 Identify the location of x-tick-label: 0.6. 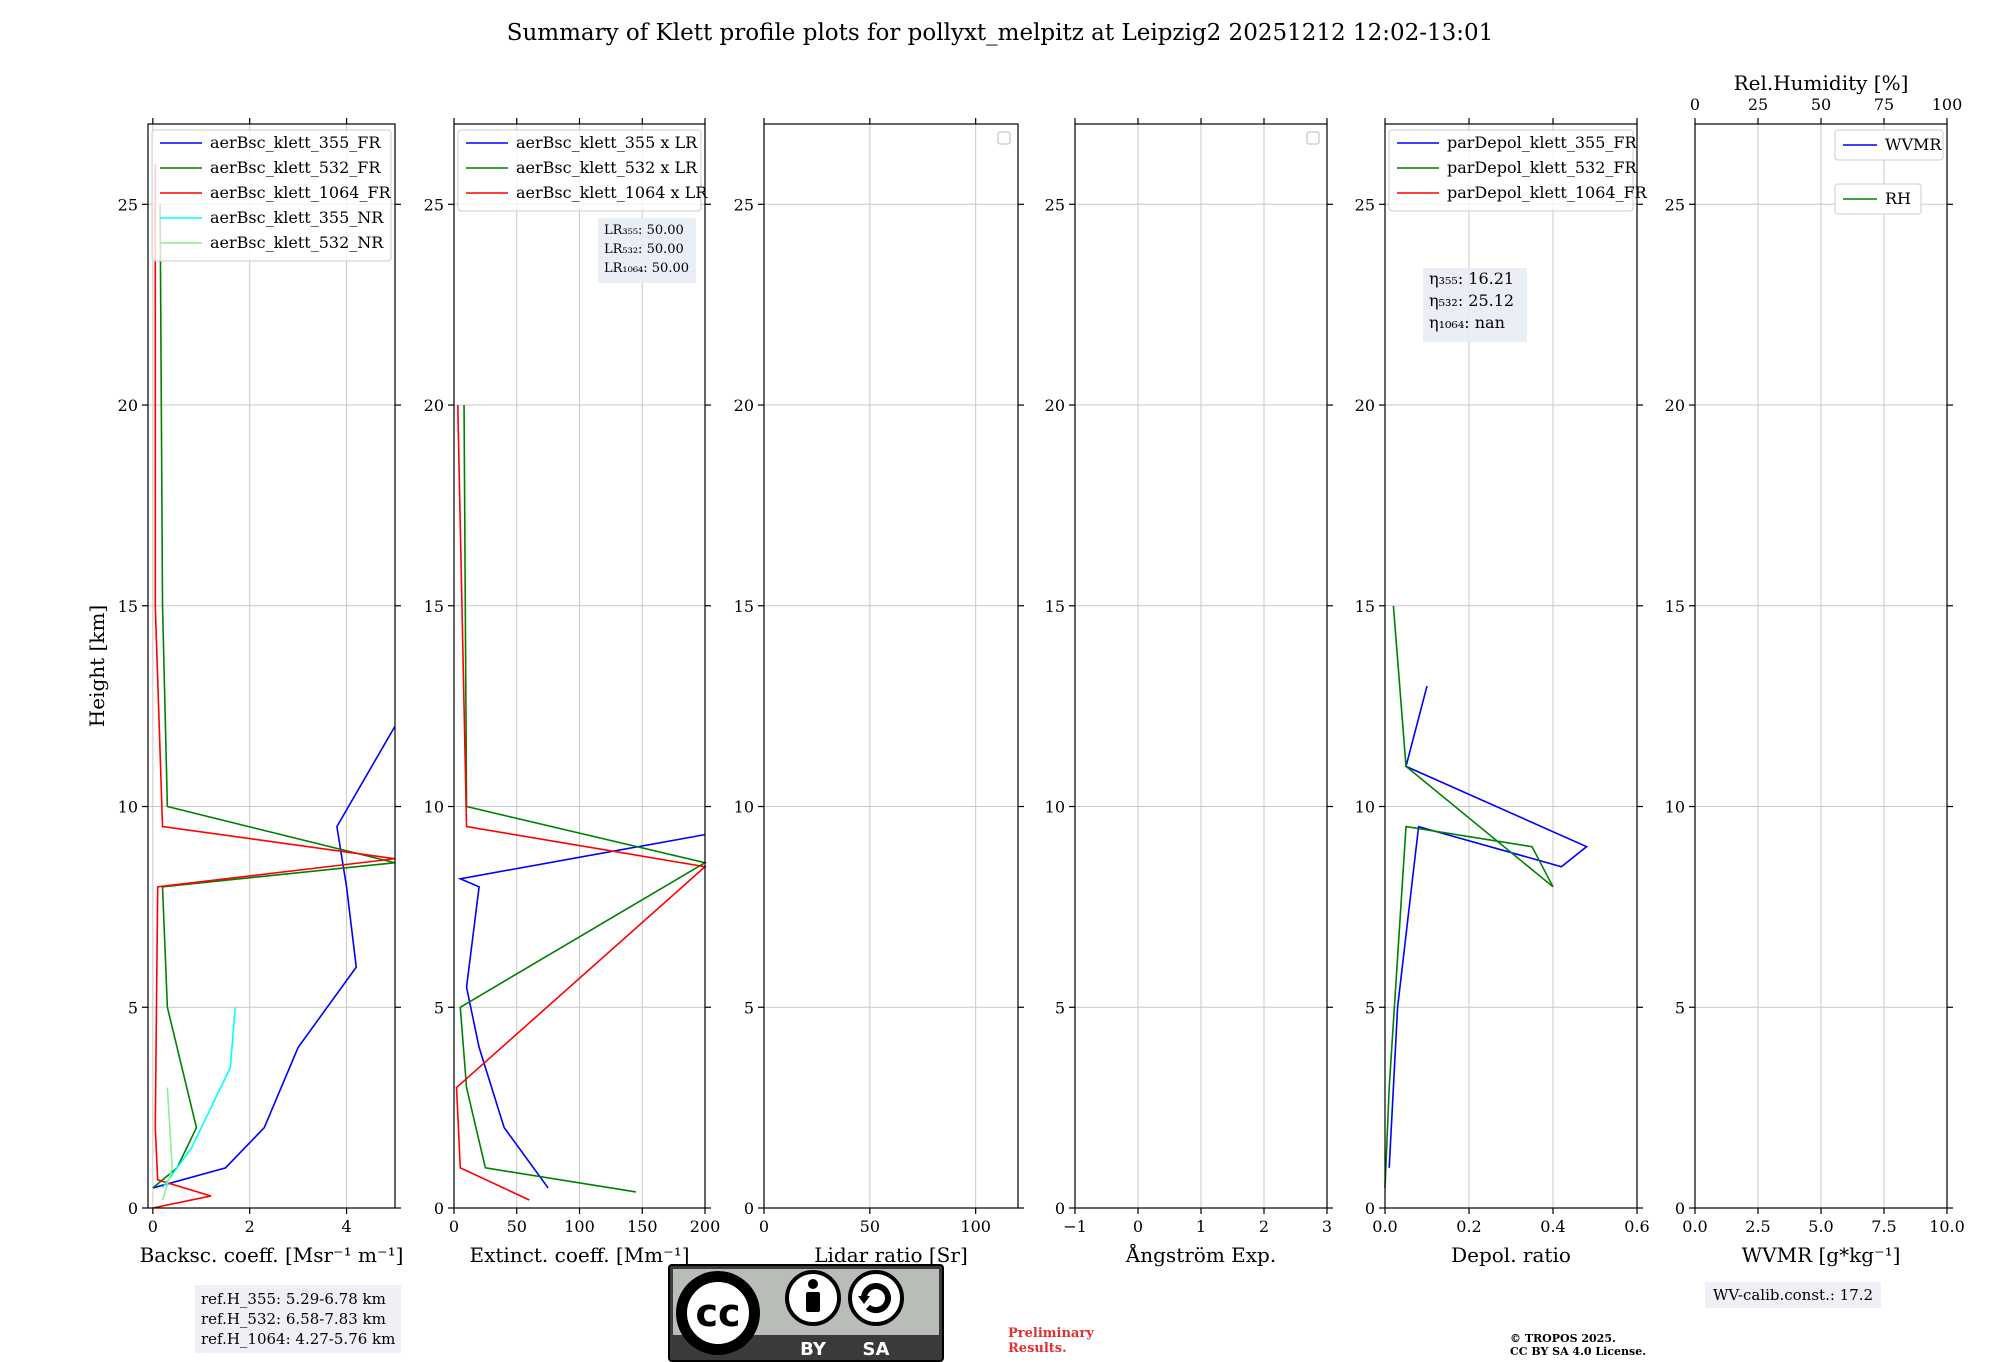
(1636, 1226).